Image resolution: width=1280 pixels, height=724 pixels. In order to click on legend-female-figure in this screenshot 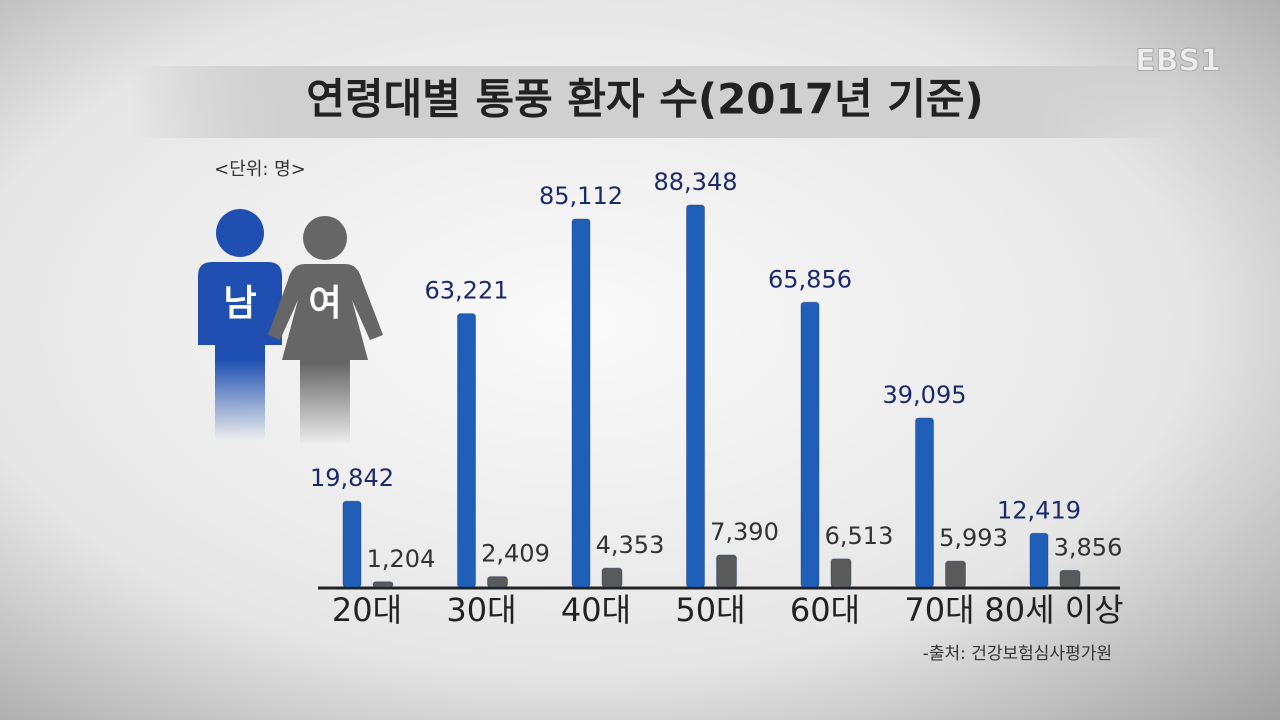, I will do `click(325, 330)`.